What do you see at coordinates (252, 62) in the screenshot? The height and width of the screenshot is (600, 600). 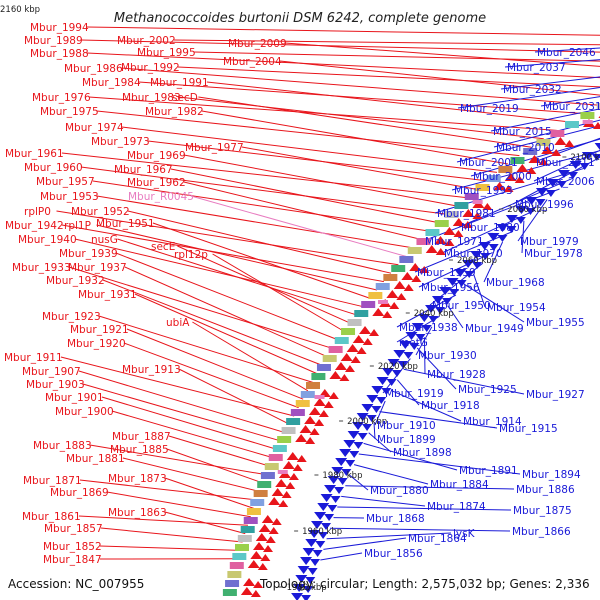 I see `left-gene-label: Mbur_2004` at bounding box center [252, 62].